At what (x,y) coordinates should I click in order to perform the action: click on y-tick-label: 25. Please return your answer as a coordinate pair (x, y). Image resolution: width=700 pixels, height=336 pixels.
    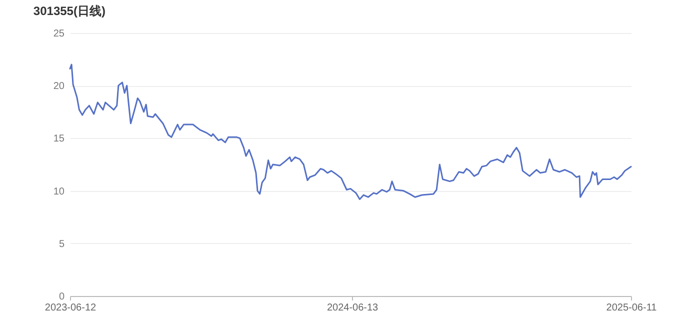
    Looking at the image, I should click on (59, 34).